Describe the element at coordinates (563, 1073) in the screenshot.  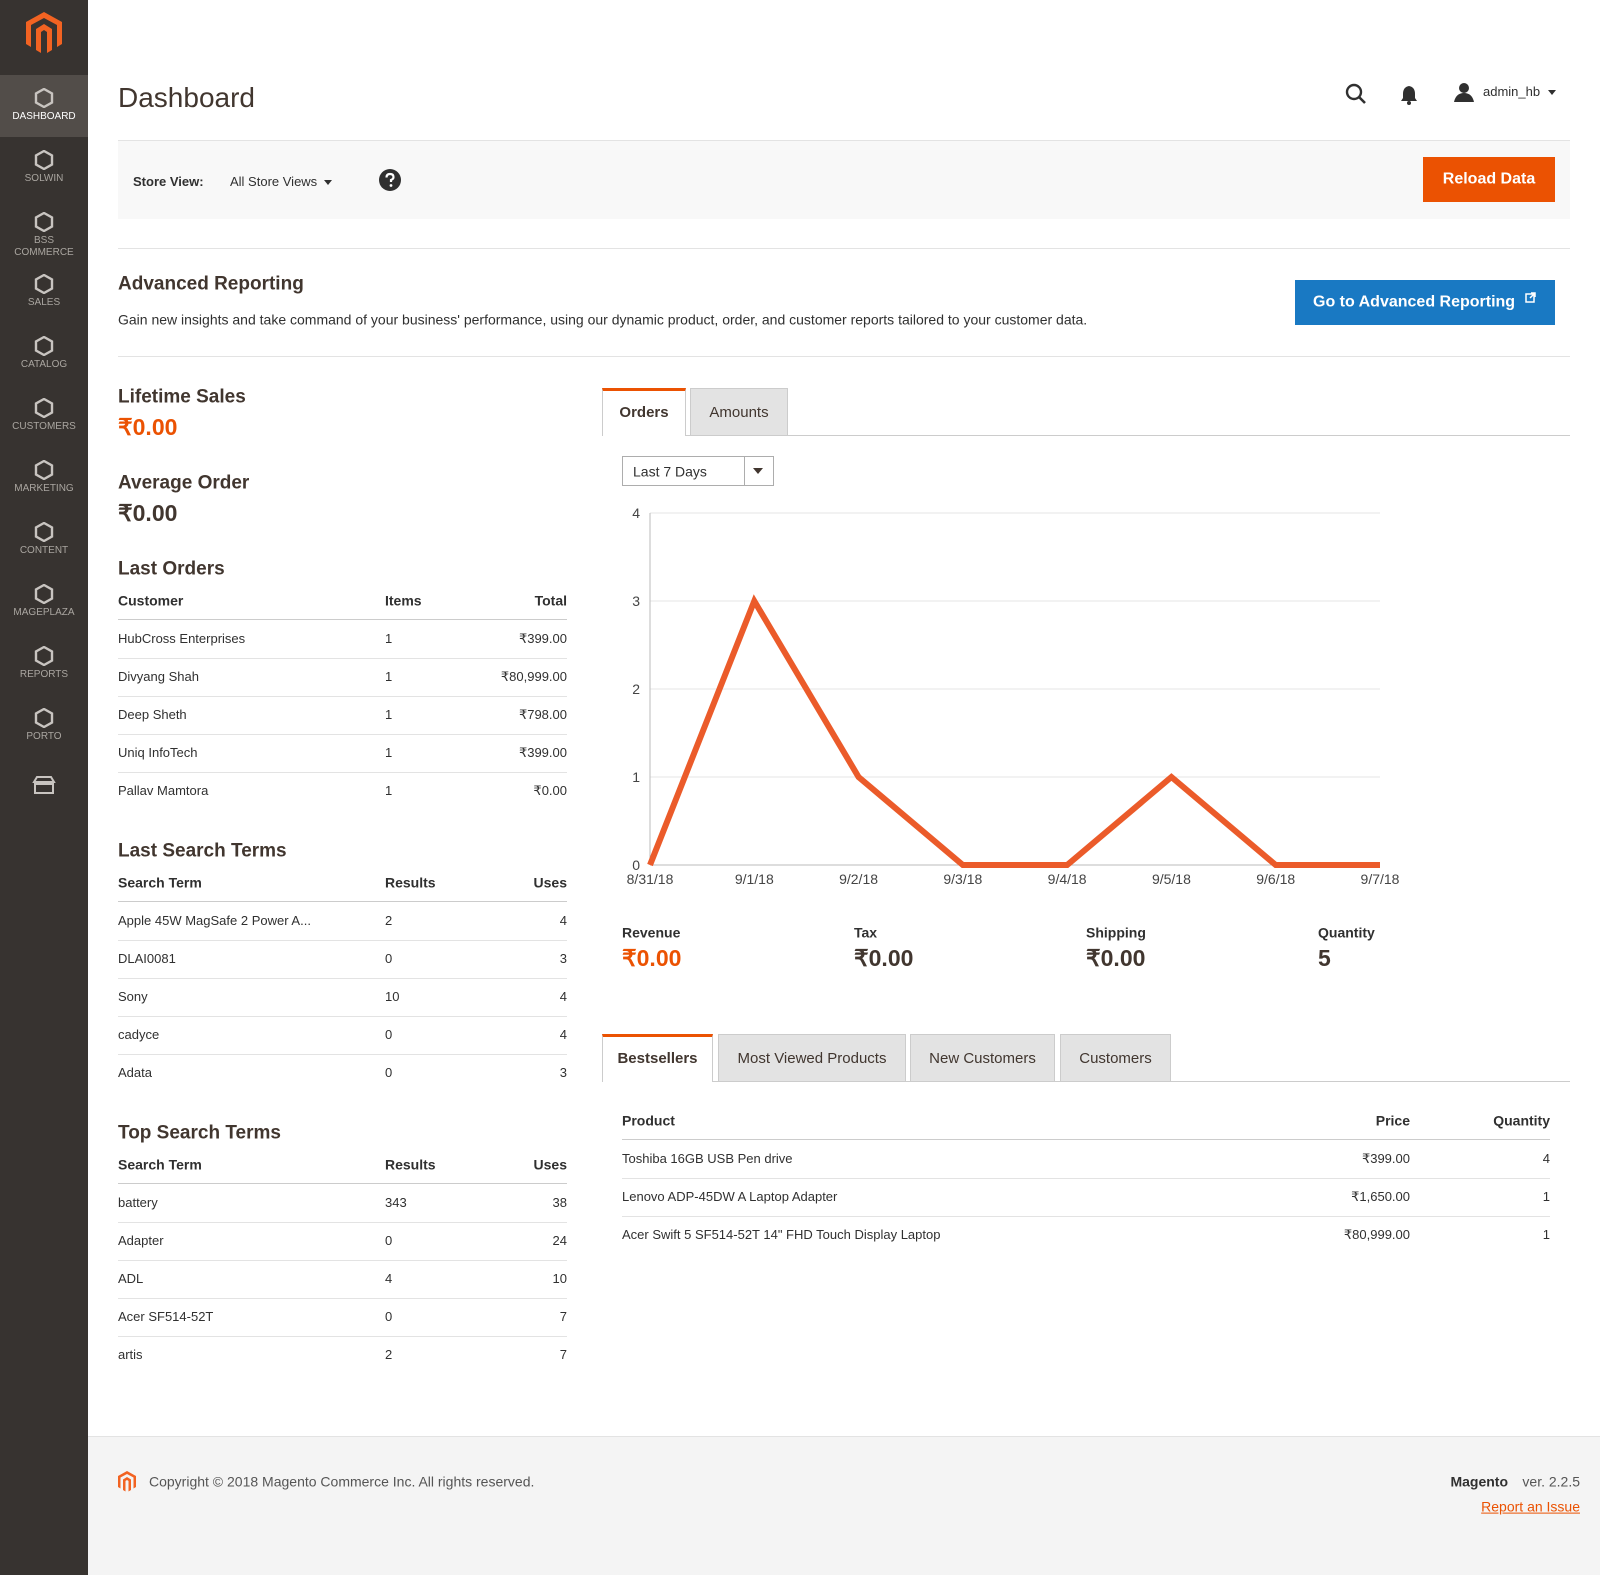
I see `table-cell: 3` at that location.